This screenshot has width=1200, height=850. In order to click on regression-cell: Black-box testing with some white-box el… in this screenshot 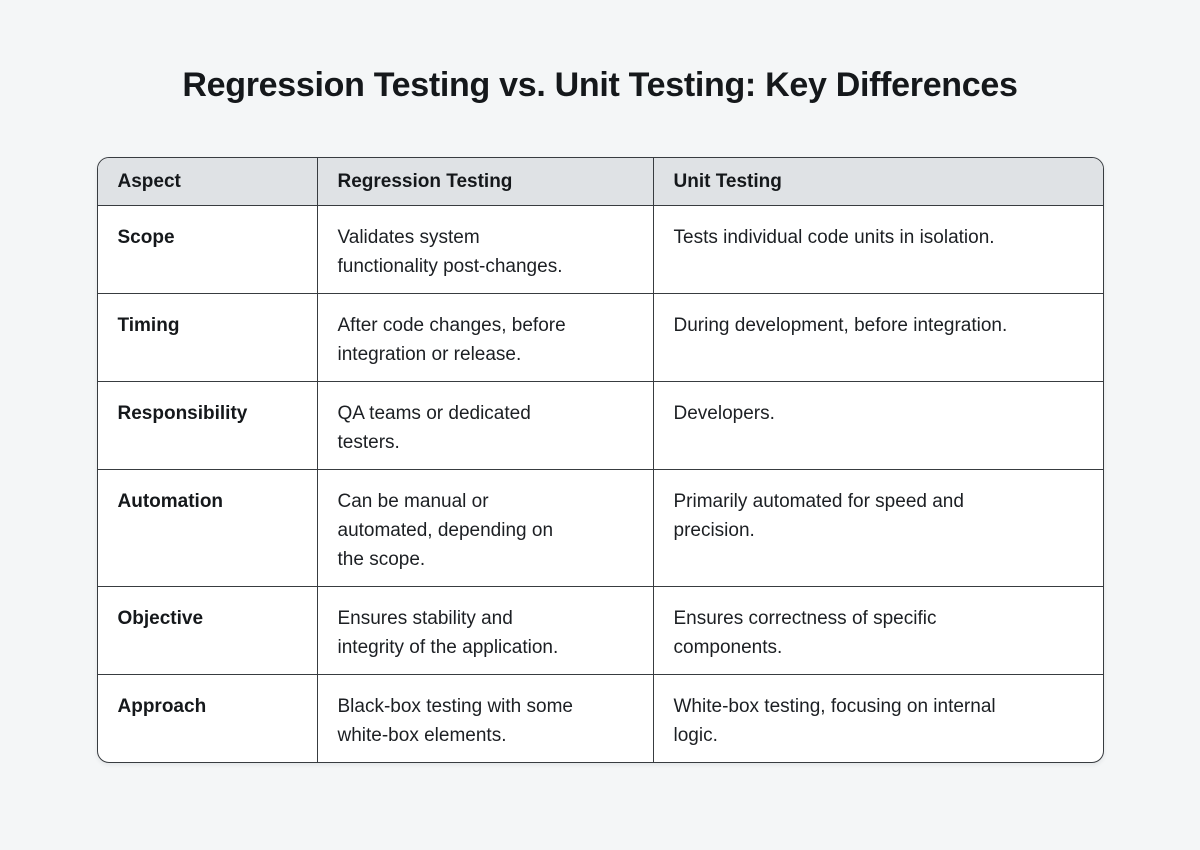, I will do `click(484, 718)`.